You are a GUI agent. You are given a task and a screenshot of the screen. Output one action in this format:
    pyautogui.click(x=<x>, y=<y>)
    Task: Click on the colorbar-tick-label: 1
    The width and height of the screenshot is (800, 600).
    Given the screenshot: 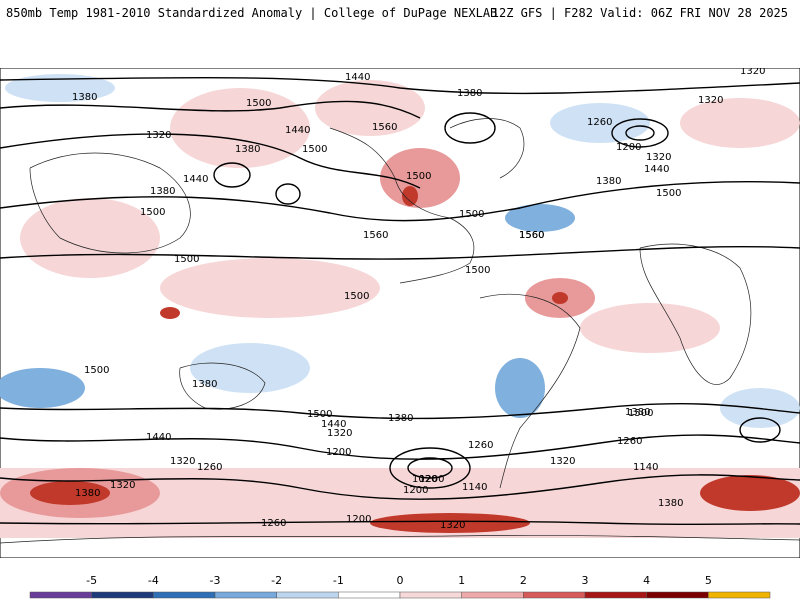 What is the action you would take?
    pyautogui.click(x=461, y=580)
    